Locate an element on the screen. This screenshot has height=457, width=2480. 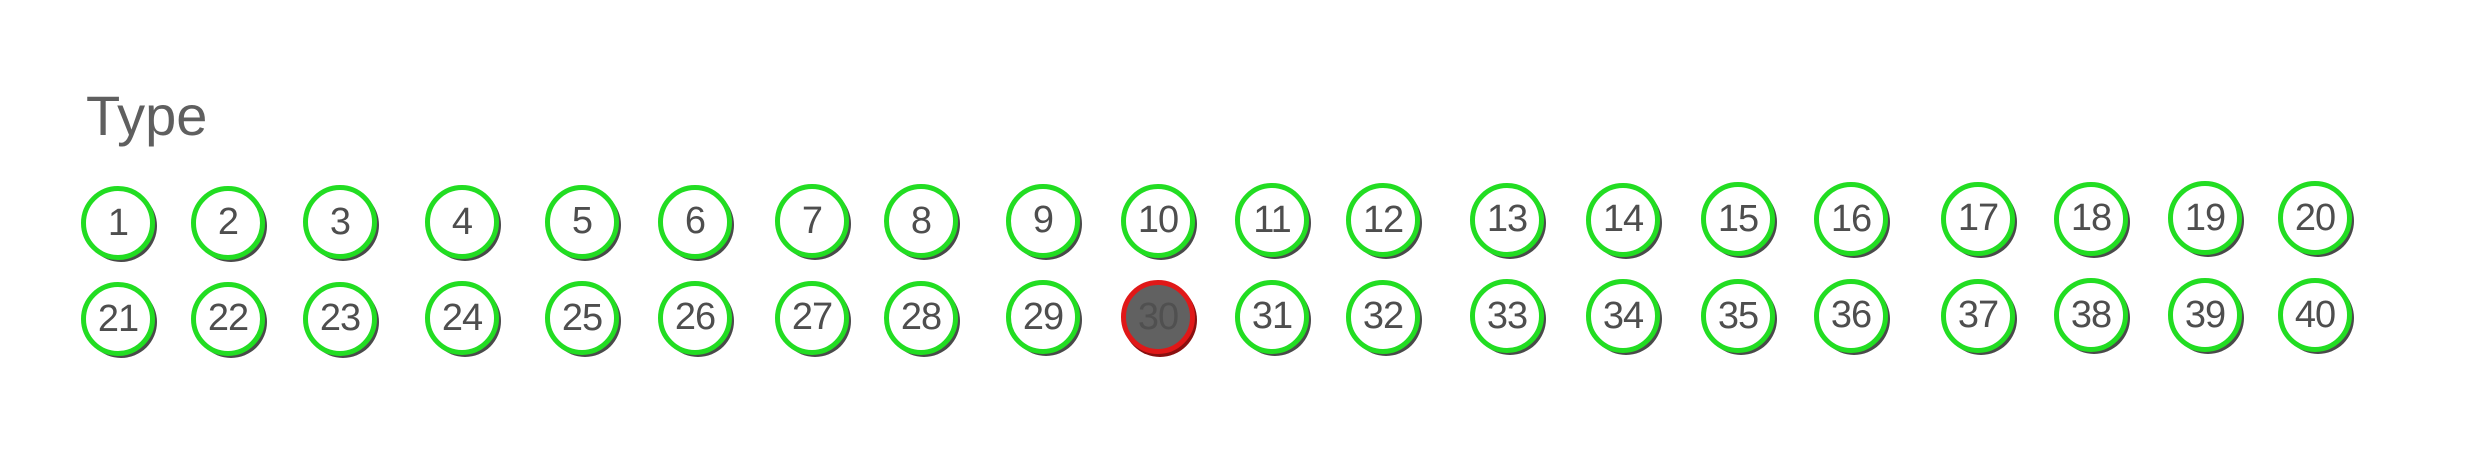
type-option-15: 15 is located at coordinates (1738, 219).